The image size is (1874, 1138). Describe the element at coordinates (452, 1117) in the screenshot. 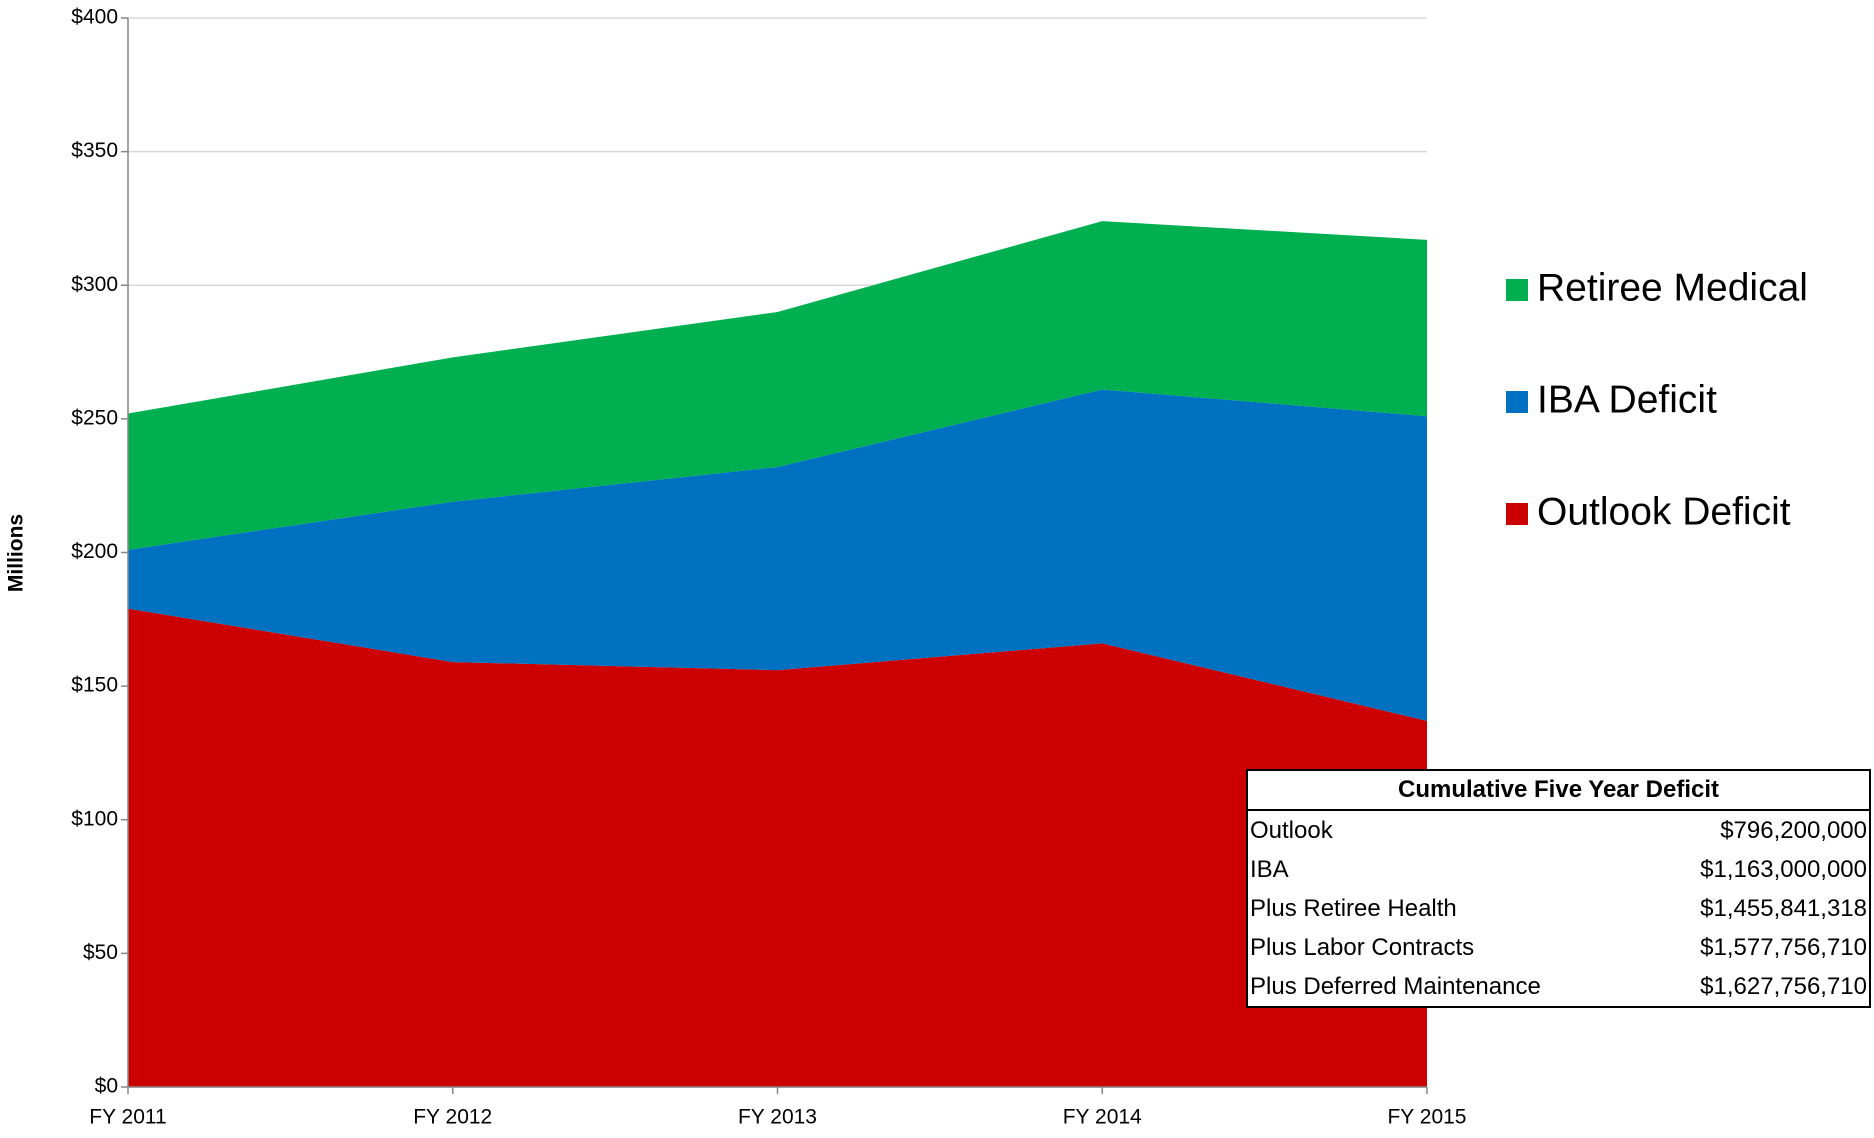

I see `x-tick-label: FY 2012` at that location.